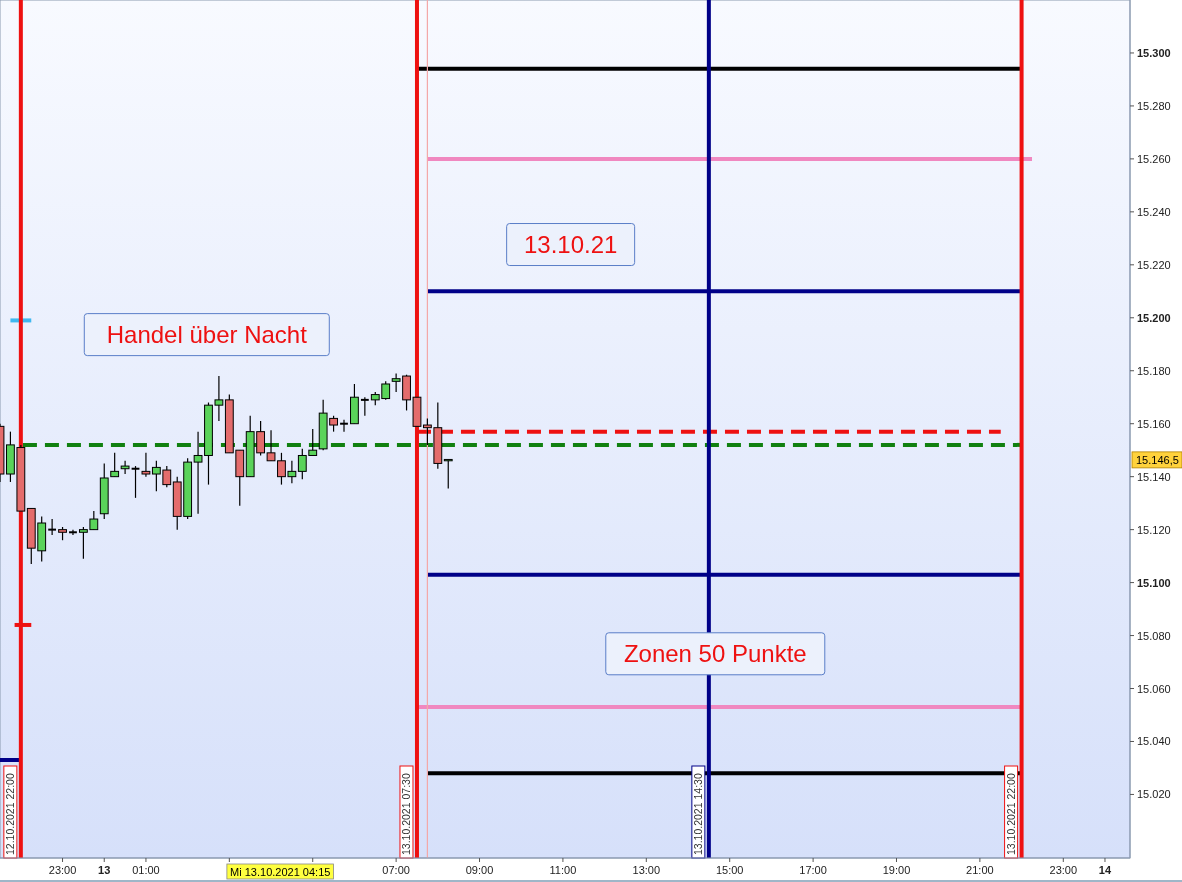 This screenshot has height=882, width=1182. Describe the element at coordinates (1154, 370) in the screenshot. I see `y-tick-label: 15.180` at that location.